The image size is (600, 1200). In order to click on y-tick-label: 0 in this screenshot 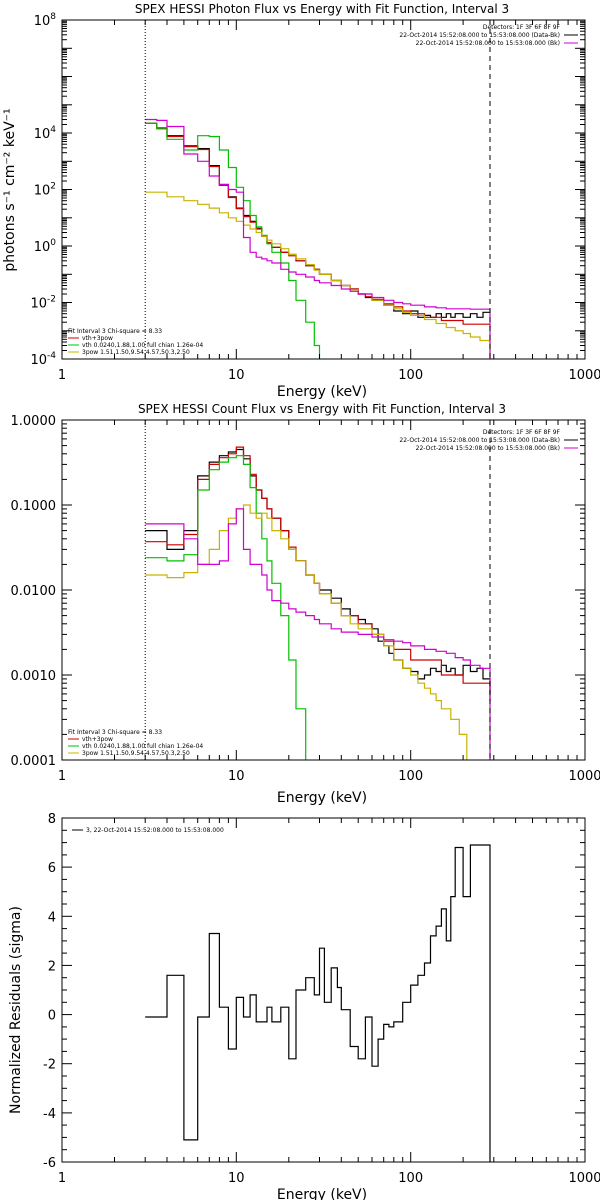, I will do `click(52, 1016)`.